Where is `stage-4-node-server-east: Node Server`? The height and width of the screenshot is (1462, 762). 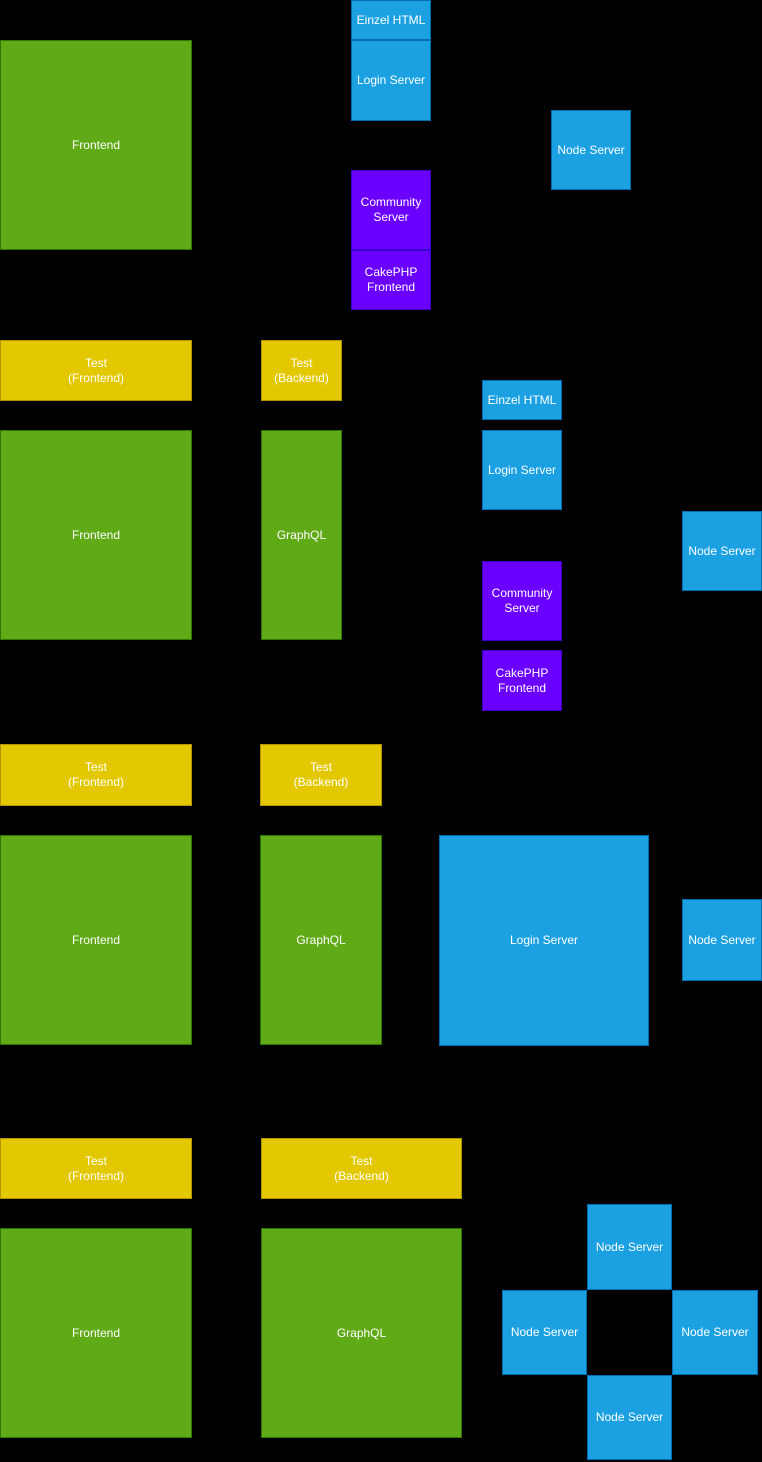
stage-4-node-server-east: Node Server is located at coordinates (715, 1332).